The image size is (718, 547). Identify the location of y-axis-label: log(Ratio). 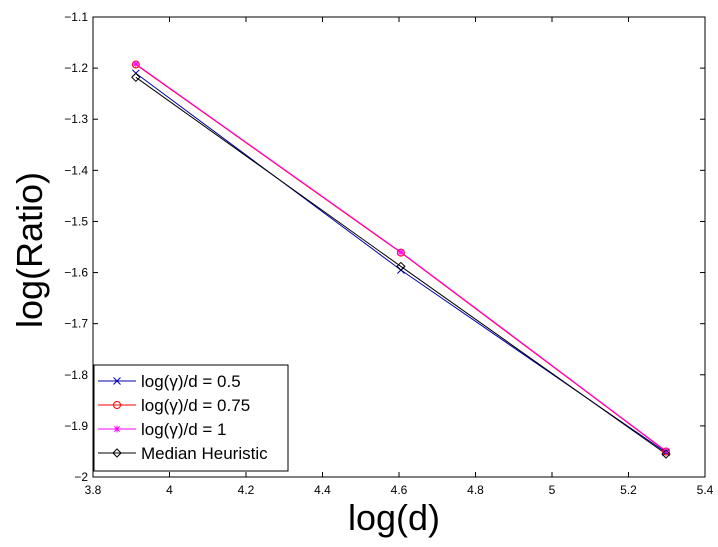
(29, 250).